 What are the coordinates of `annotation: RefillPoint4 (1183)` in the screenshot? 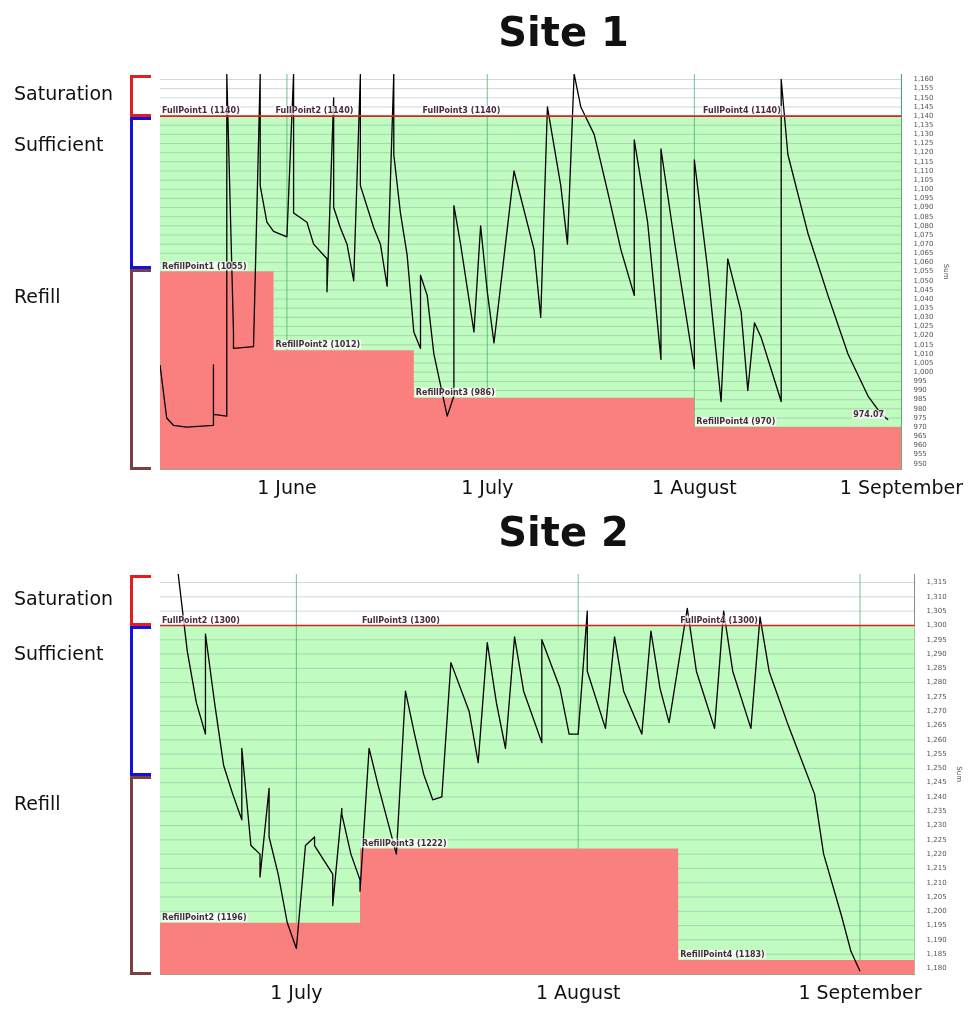 It's located at (722, 954).